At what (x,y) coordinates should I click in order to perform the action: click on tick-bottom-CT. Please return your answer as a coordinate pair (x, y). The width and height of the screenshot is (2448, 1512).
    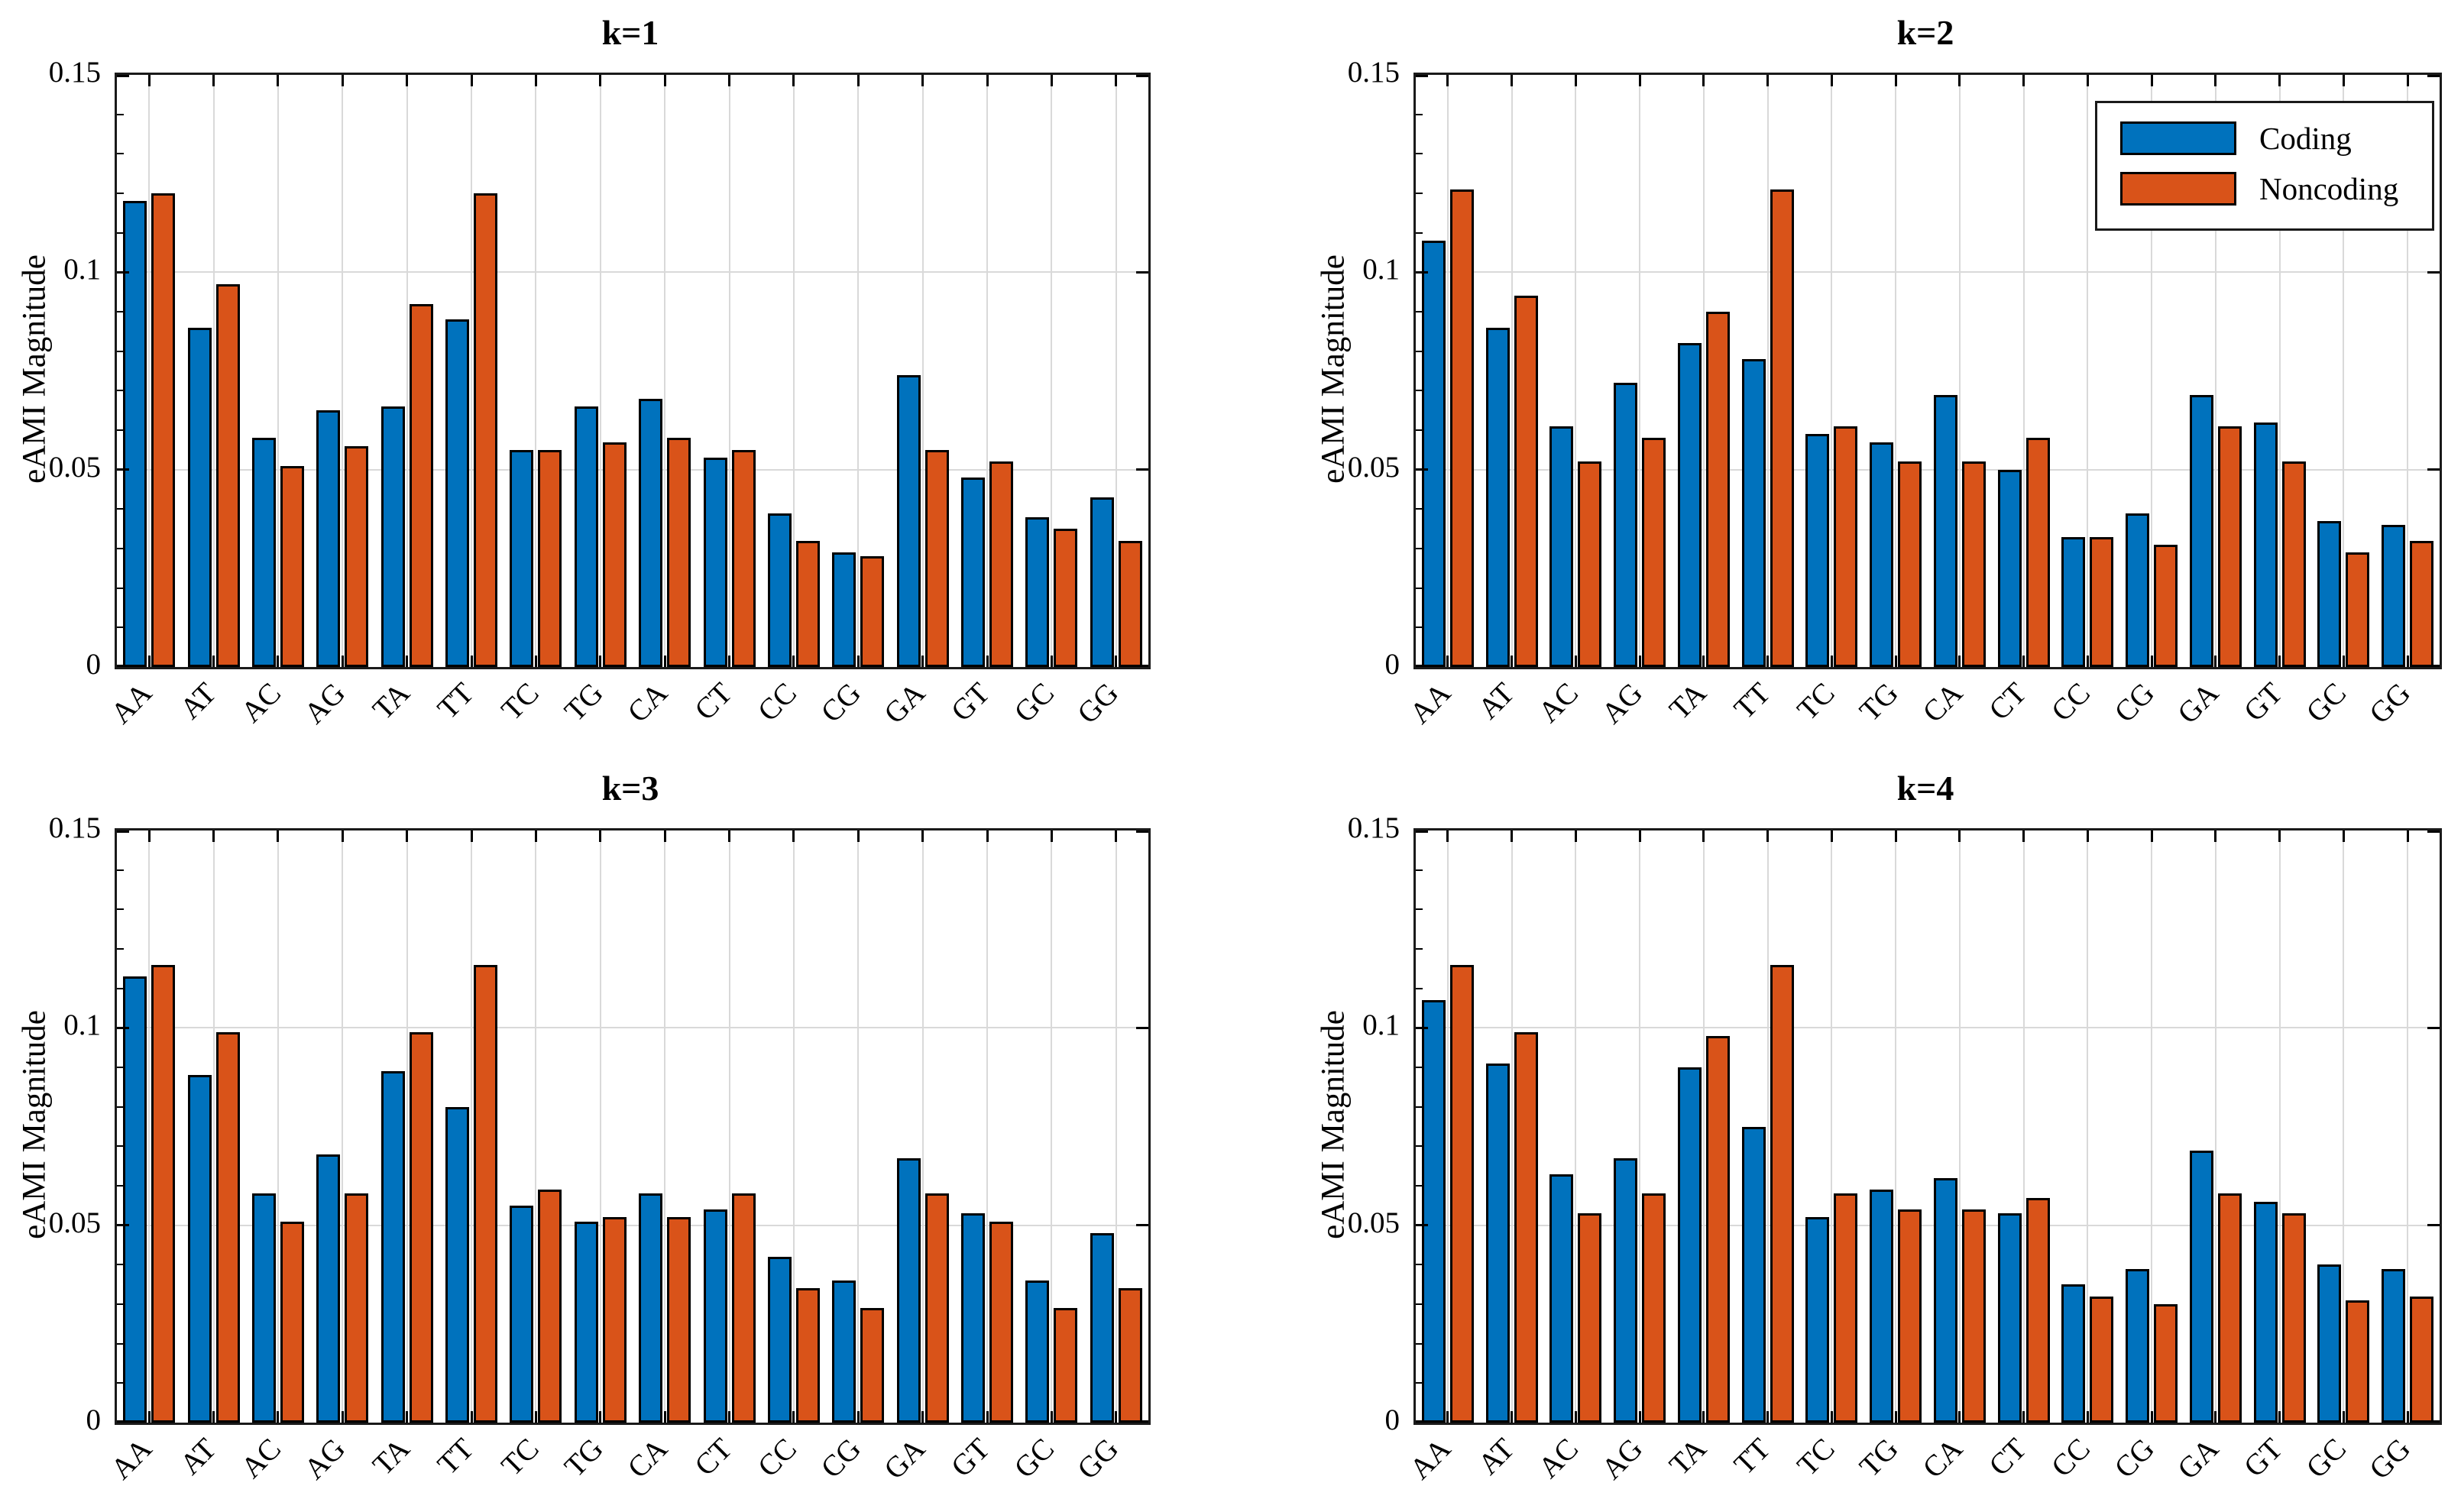
    Looking at the image, I should click on (2023, 1417).